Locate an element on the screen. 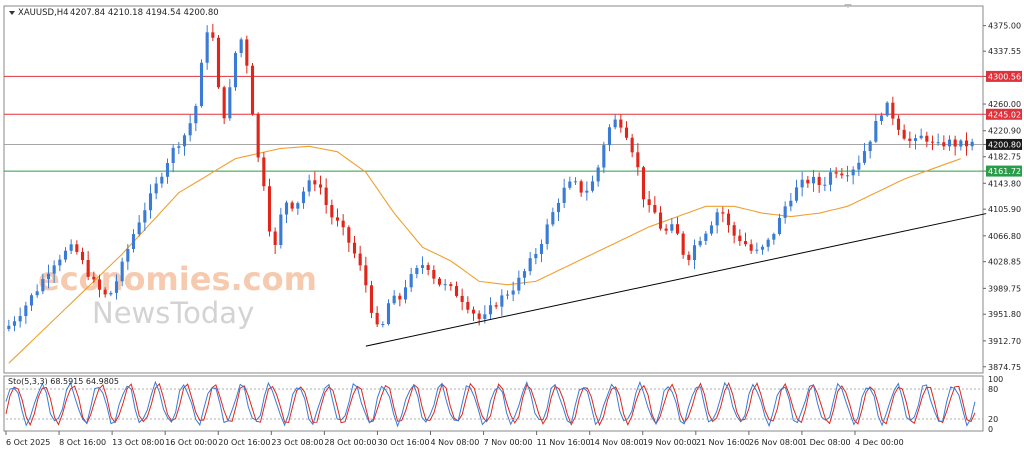 The height and width of the screenshot is (454, 1024). y-tick-label: 4375.00 is located at coordinates (1004, 26).